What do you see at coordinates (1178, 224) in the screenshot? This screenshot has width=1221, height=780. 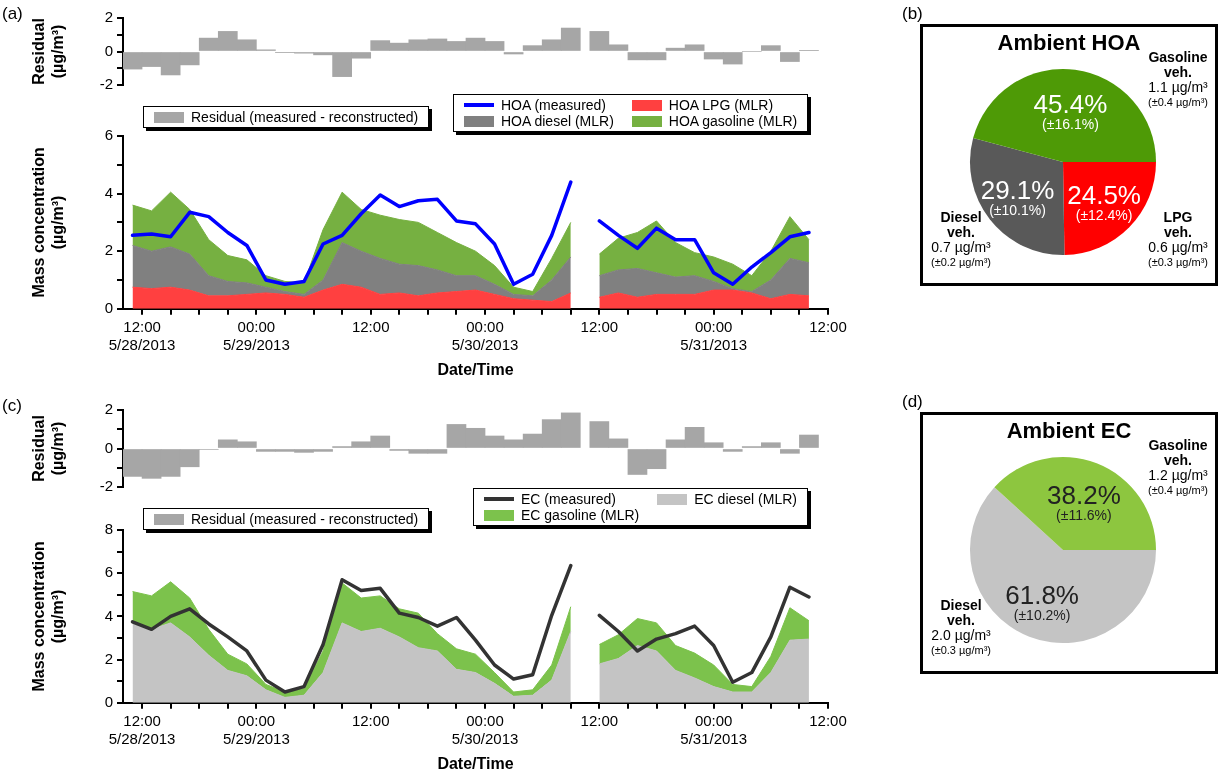 I see `slice-label: LPG veh.` at bounding box center [1178, 224].